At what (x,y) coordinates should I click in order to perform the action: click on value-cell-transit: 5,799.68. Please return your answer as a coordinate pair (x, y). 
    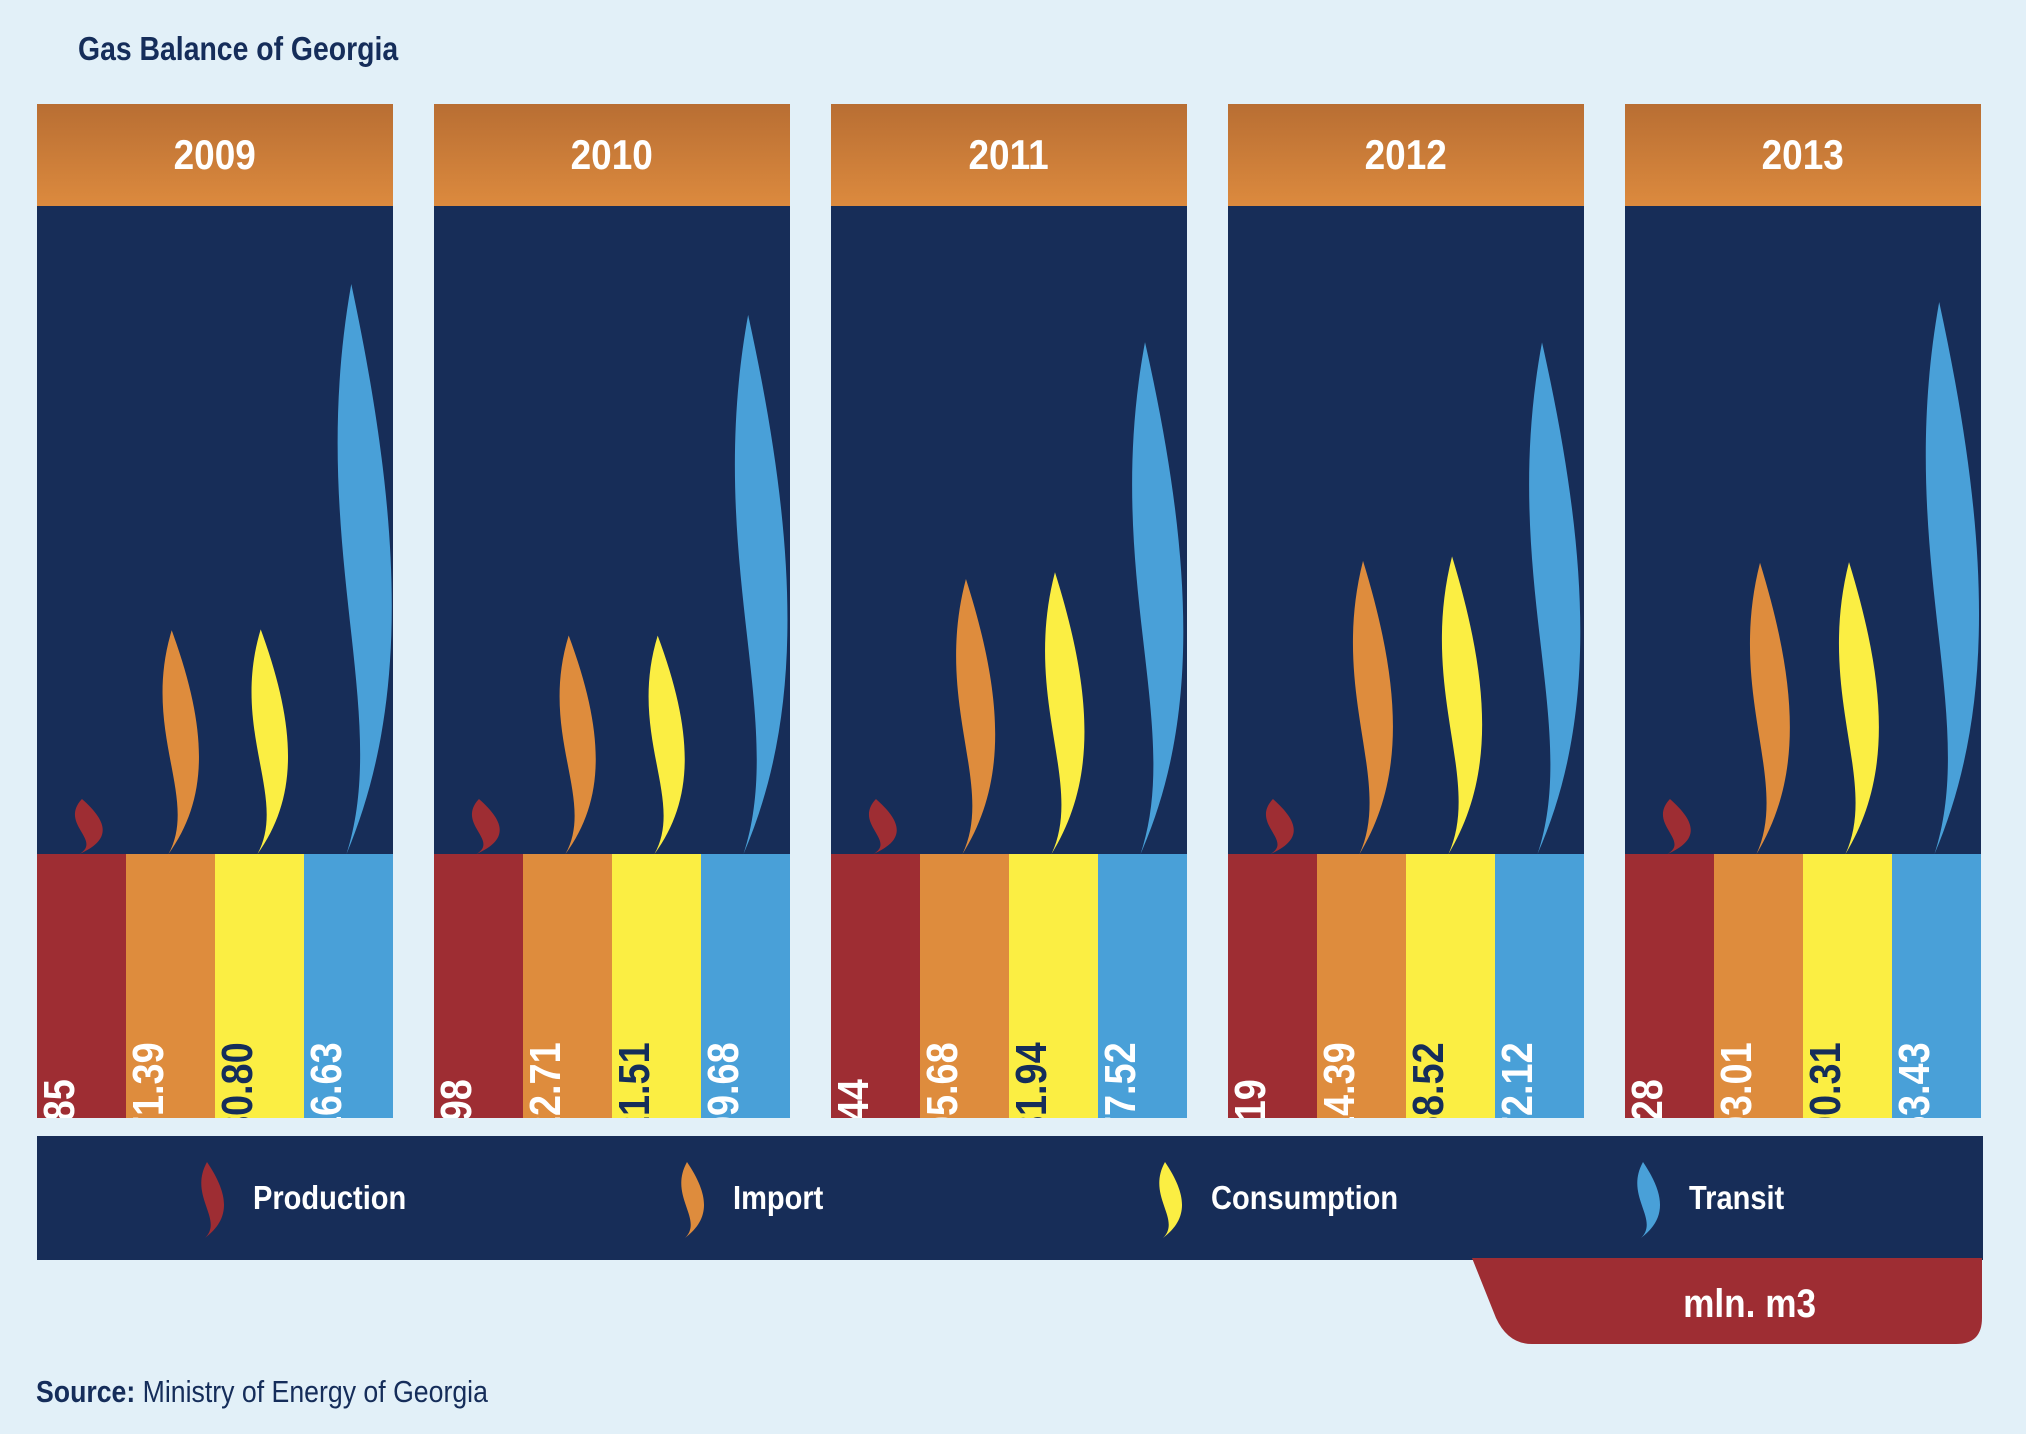
    Looking at the image, I should click on (745, 986).